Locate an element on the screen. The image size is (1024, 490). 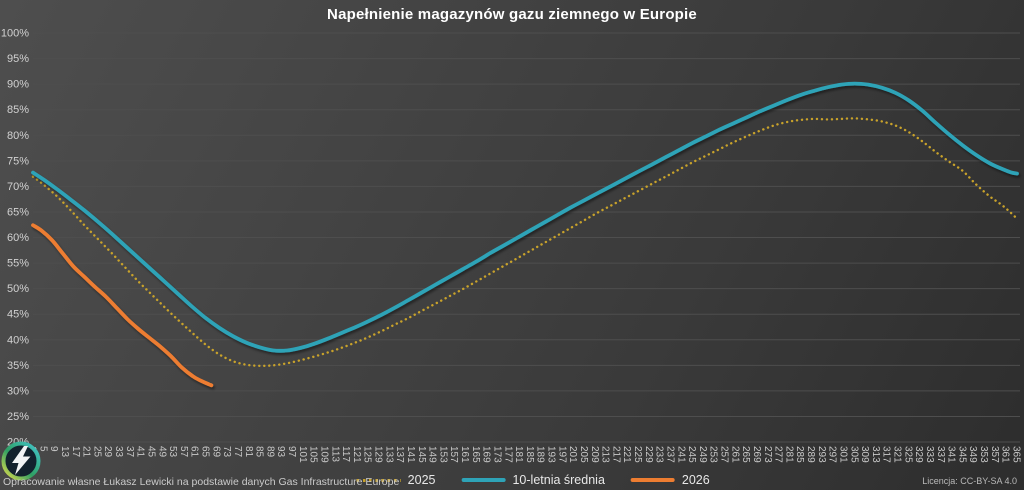
x-tick-label: 5 is located at coordinates (42, 449).